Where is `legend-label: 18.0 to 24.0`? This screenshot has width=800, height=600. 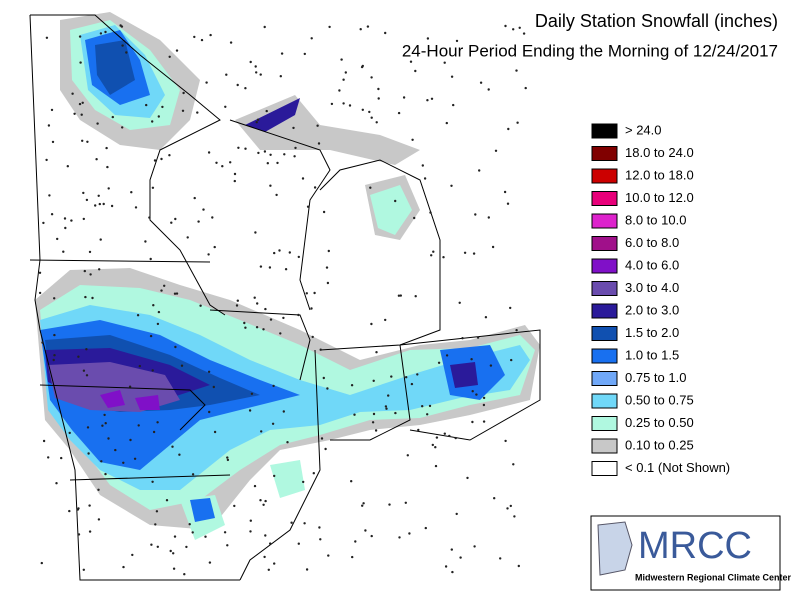 legend-label: 18.0 to 24.0 is located at coordinates (659, 152).